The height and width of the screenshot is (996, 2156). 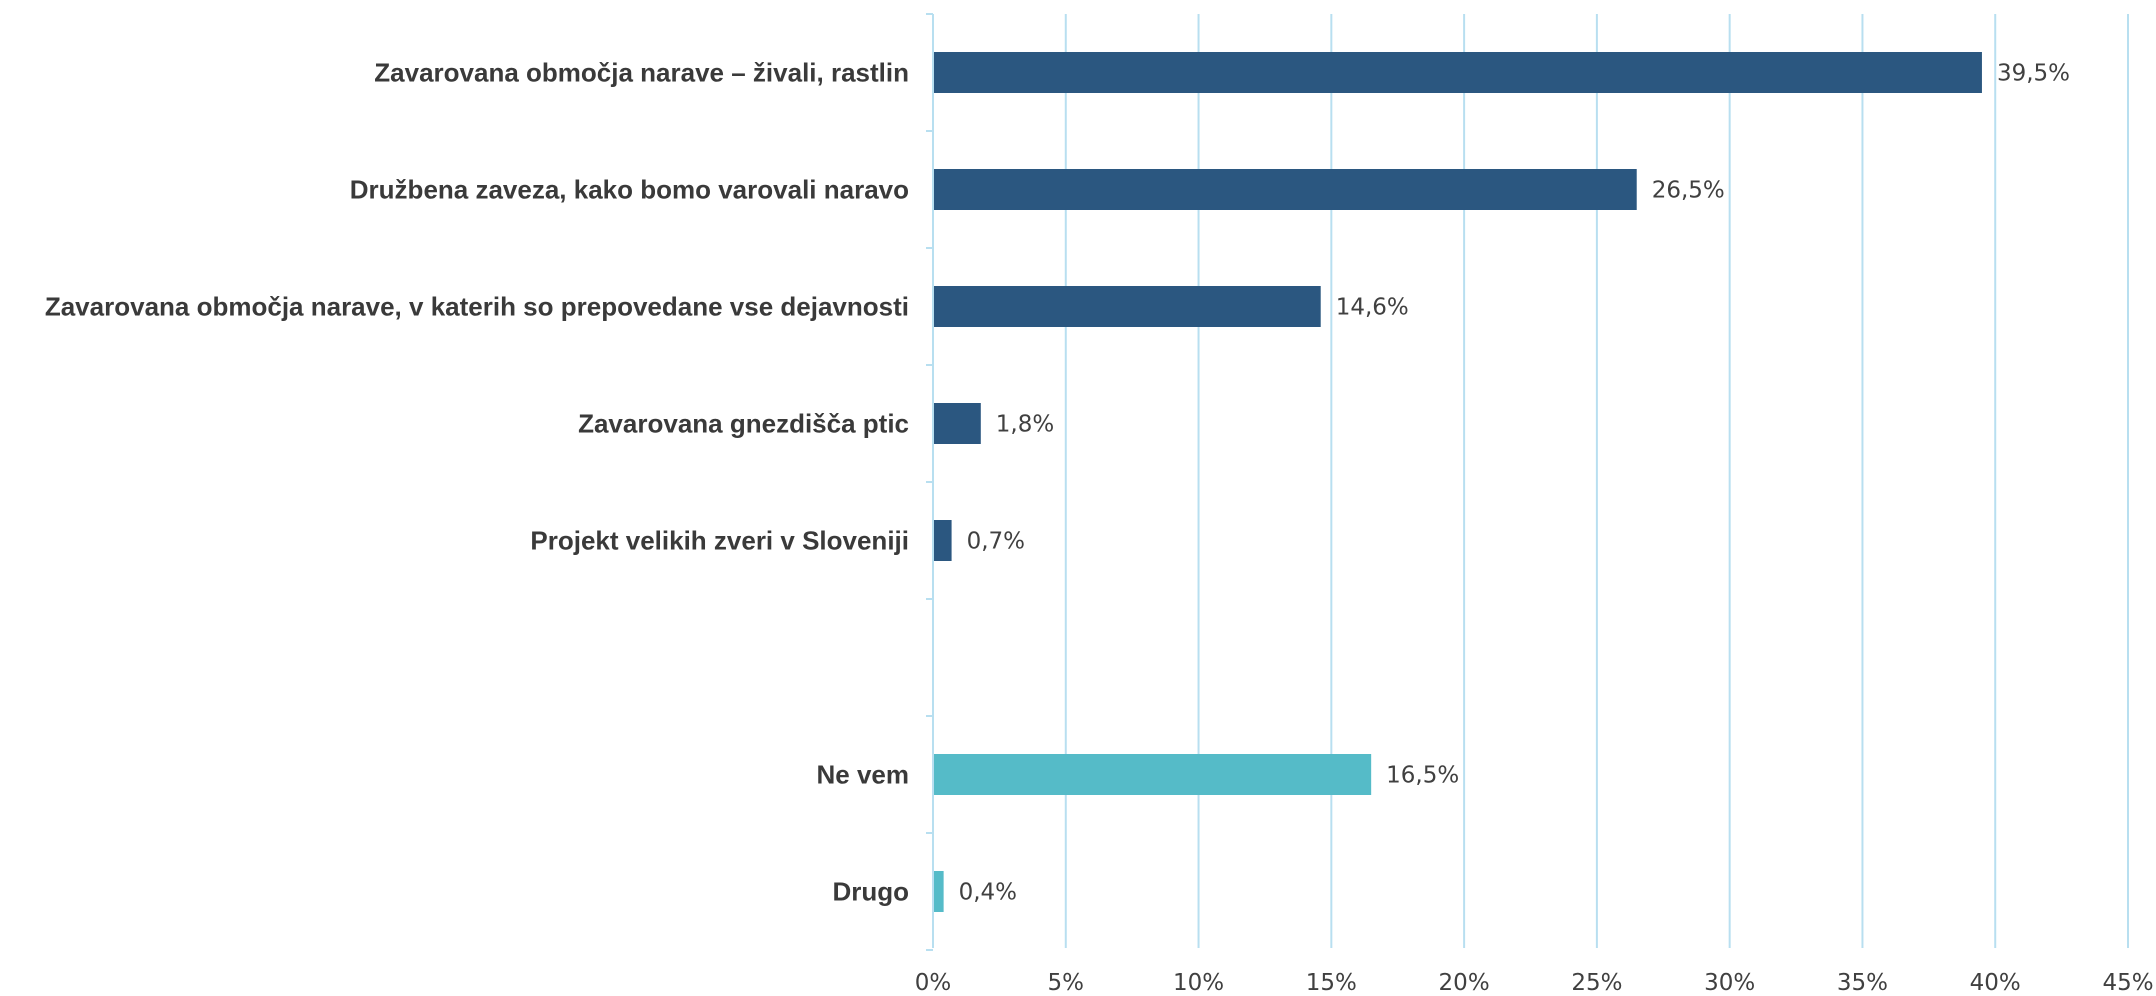 What do you see at coordinates (996, 542) in the screenshot?
I see `data-label: 0,7%` at bounding box center [996, 542].